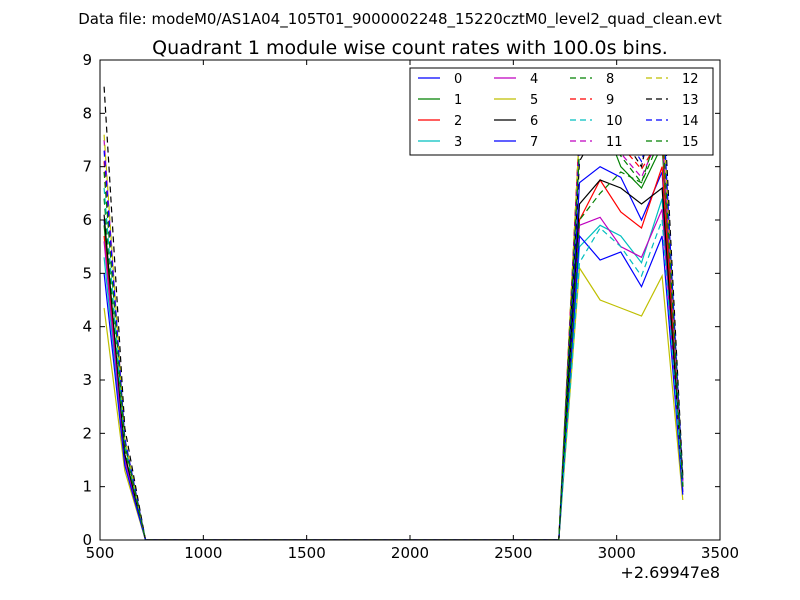 The image size is (800, 600). What do you see at coordinates (203, 553) in the screenshot?
I see `x-tick-label: 1000` at bounding box center [203, 553].